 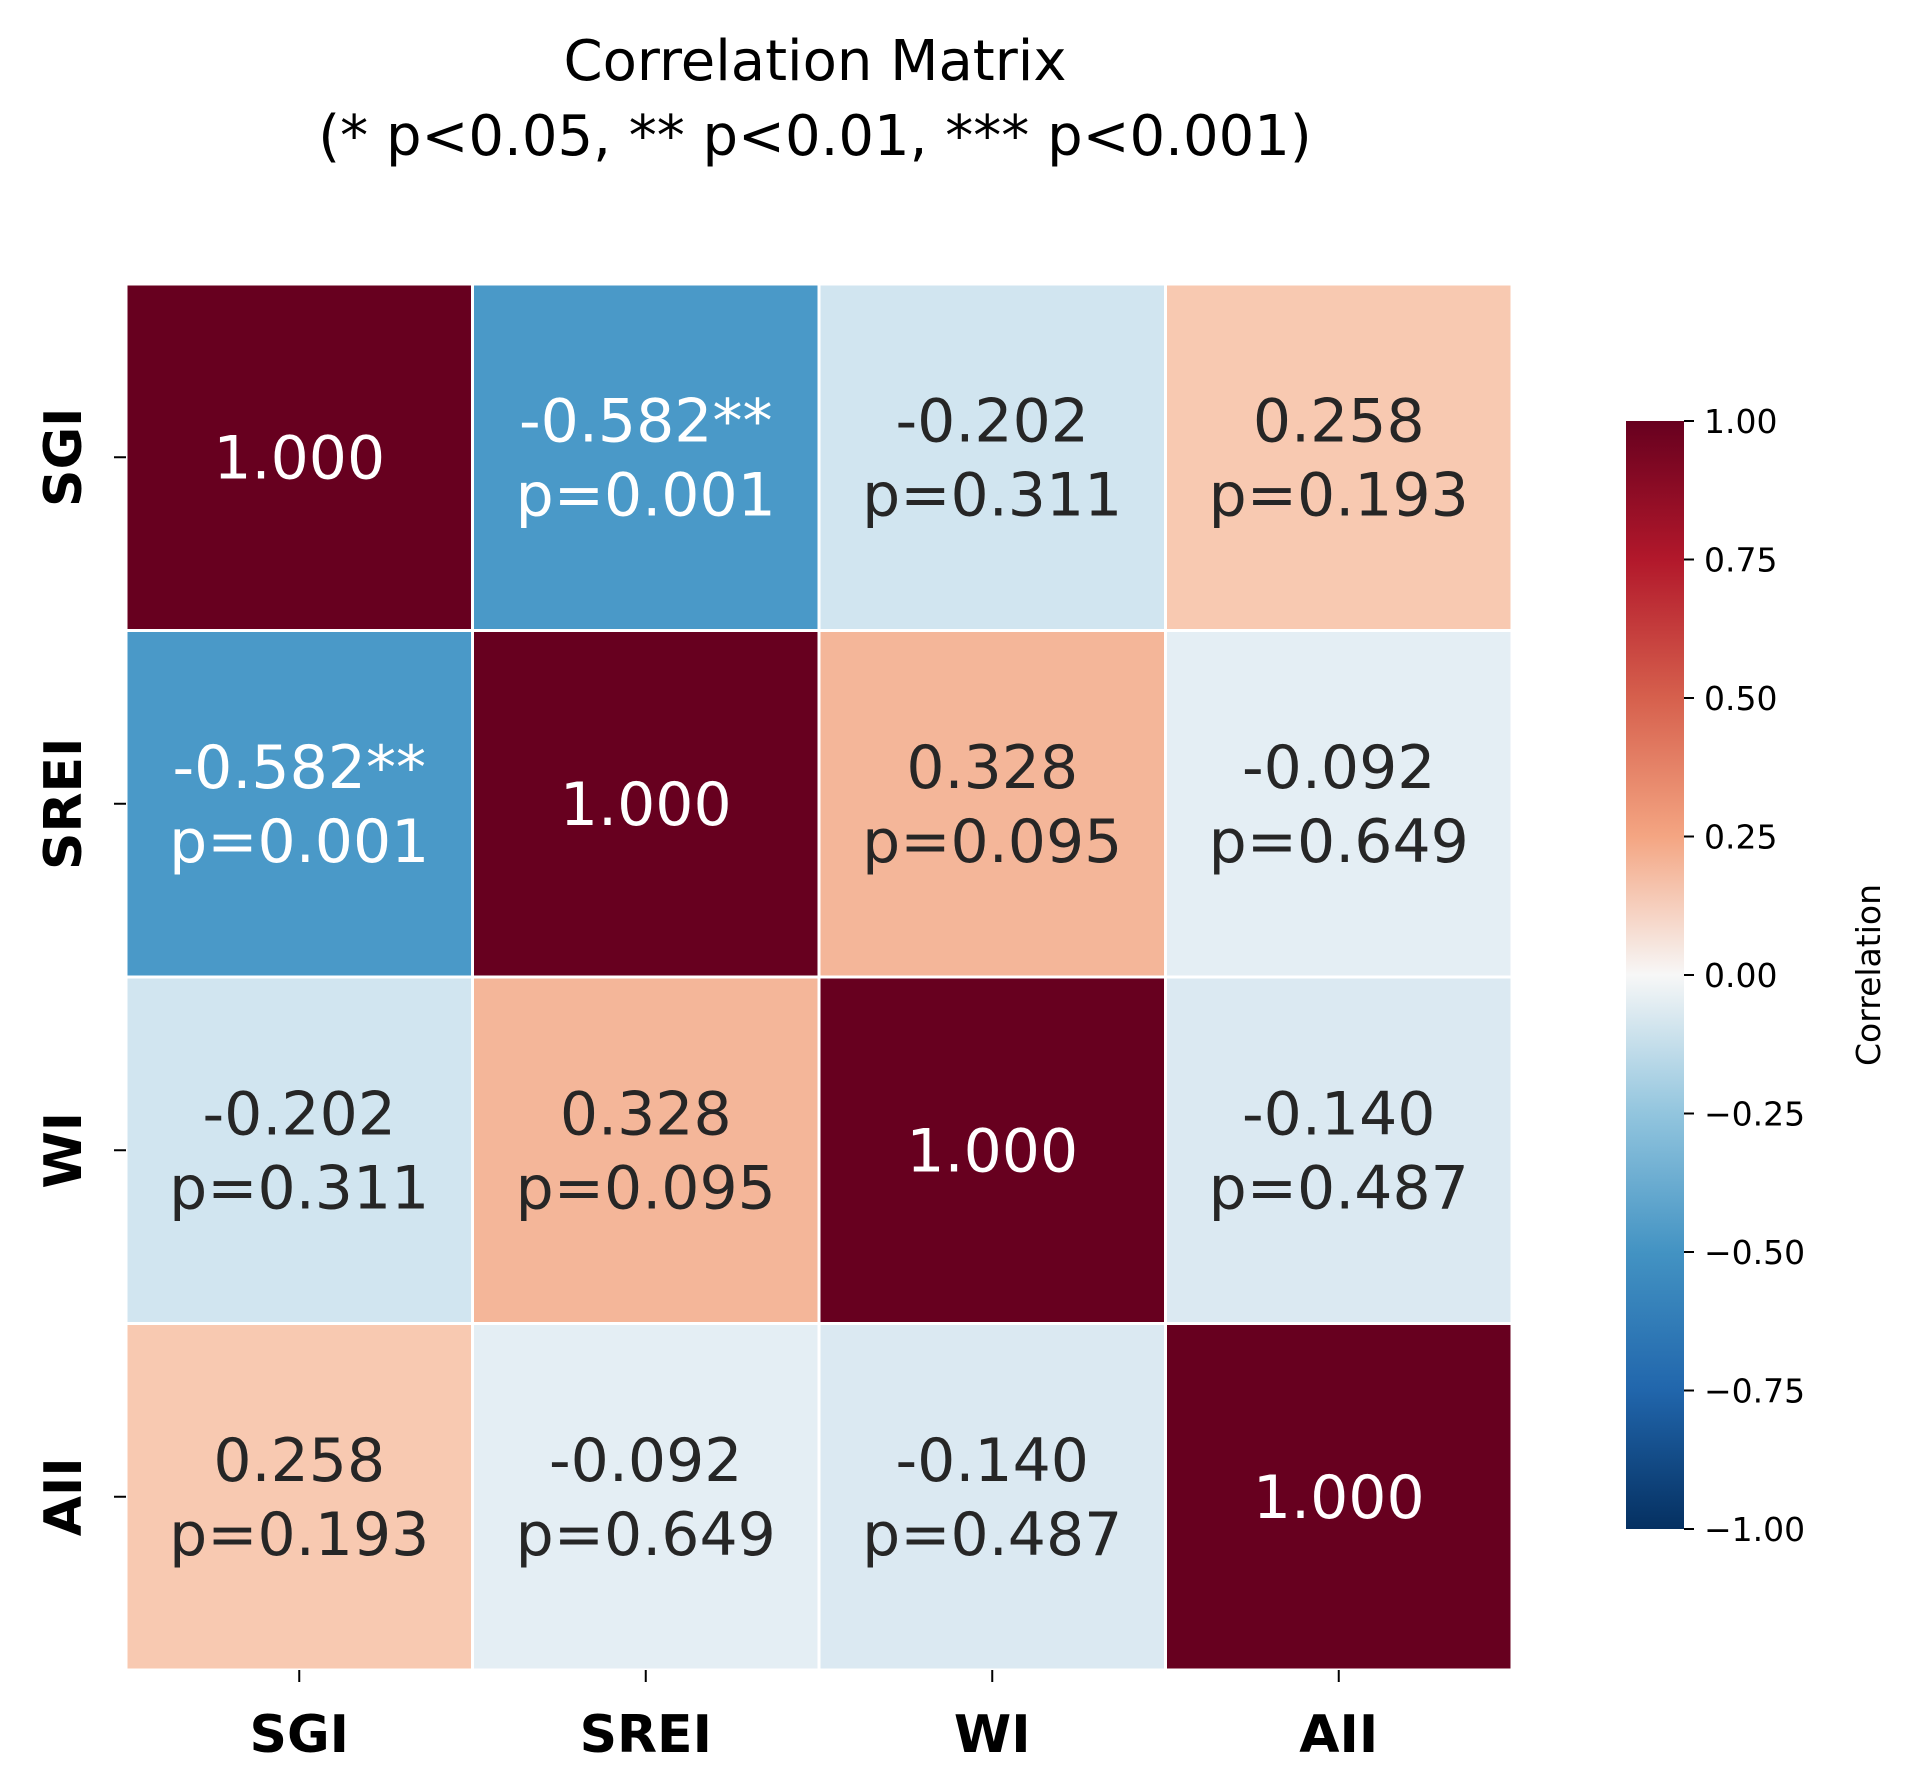 What do you see at coordinates (1339, 1188) in the screenshot?
I see `cell-label-wi-aii-p: p=0.487` at bounding box center [1339, 1188].